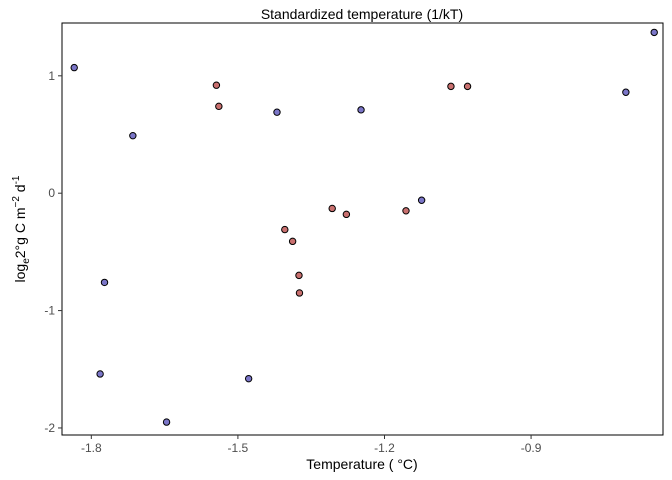  What do you see at coordinates (531, 448) in the screenshot?
I see `x-tick-label: -0.9` at bounding box center [531, 448].